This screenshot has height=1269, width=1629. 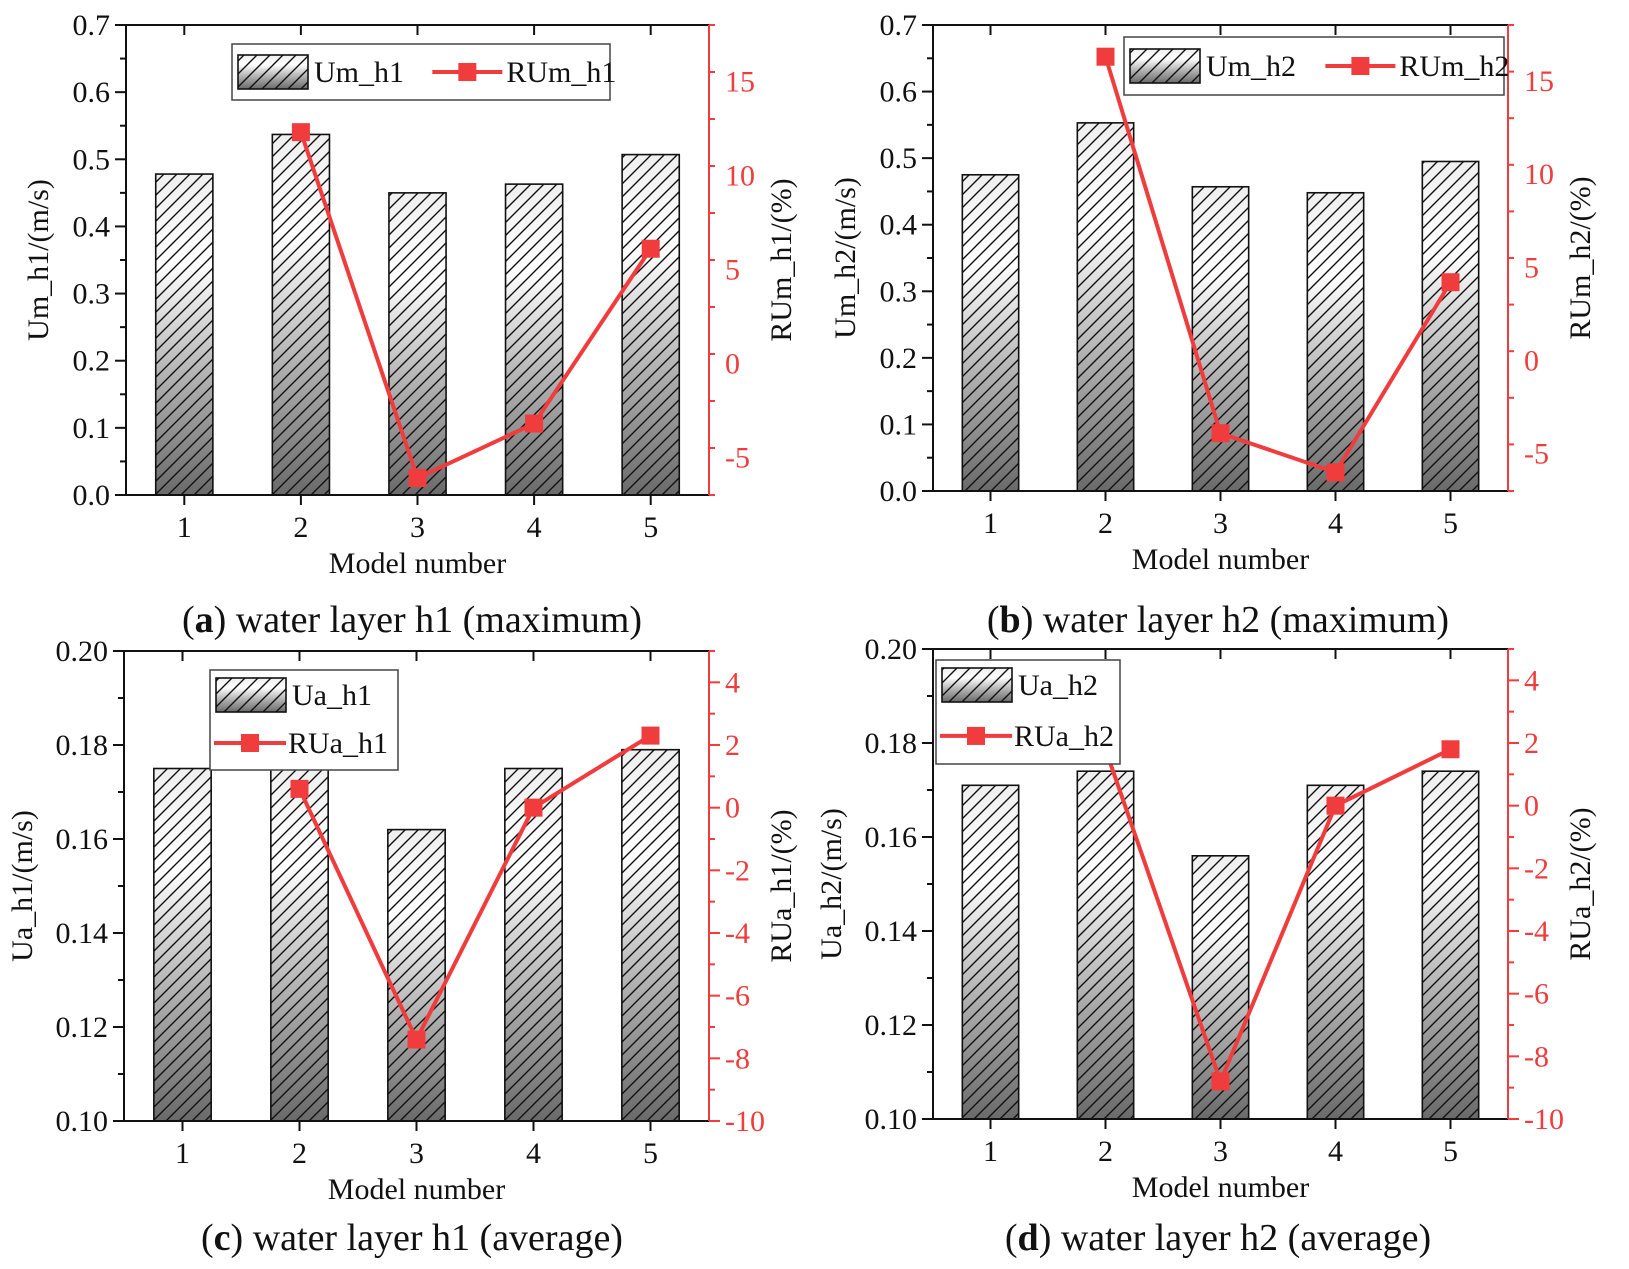 What do you see at coordinates (82, 651) in the screenshot?
I see `y-tick-label-left: 0.20` at bounding box center [82, 651].